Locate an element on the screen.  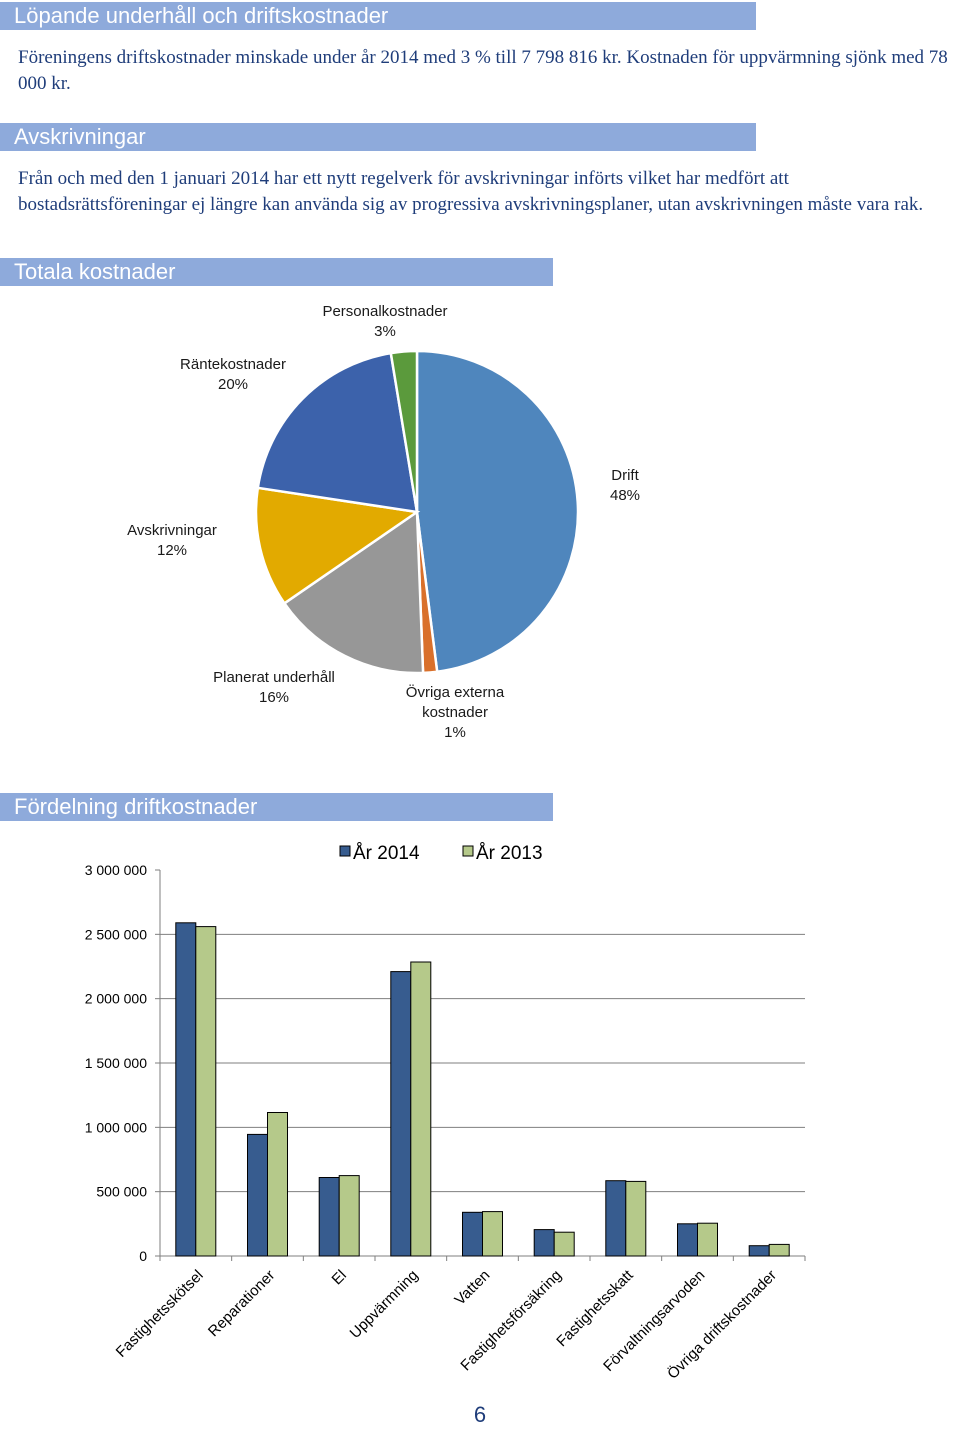
x-label-reparationer: Reparationer is located at coordinates (241, 1303).